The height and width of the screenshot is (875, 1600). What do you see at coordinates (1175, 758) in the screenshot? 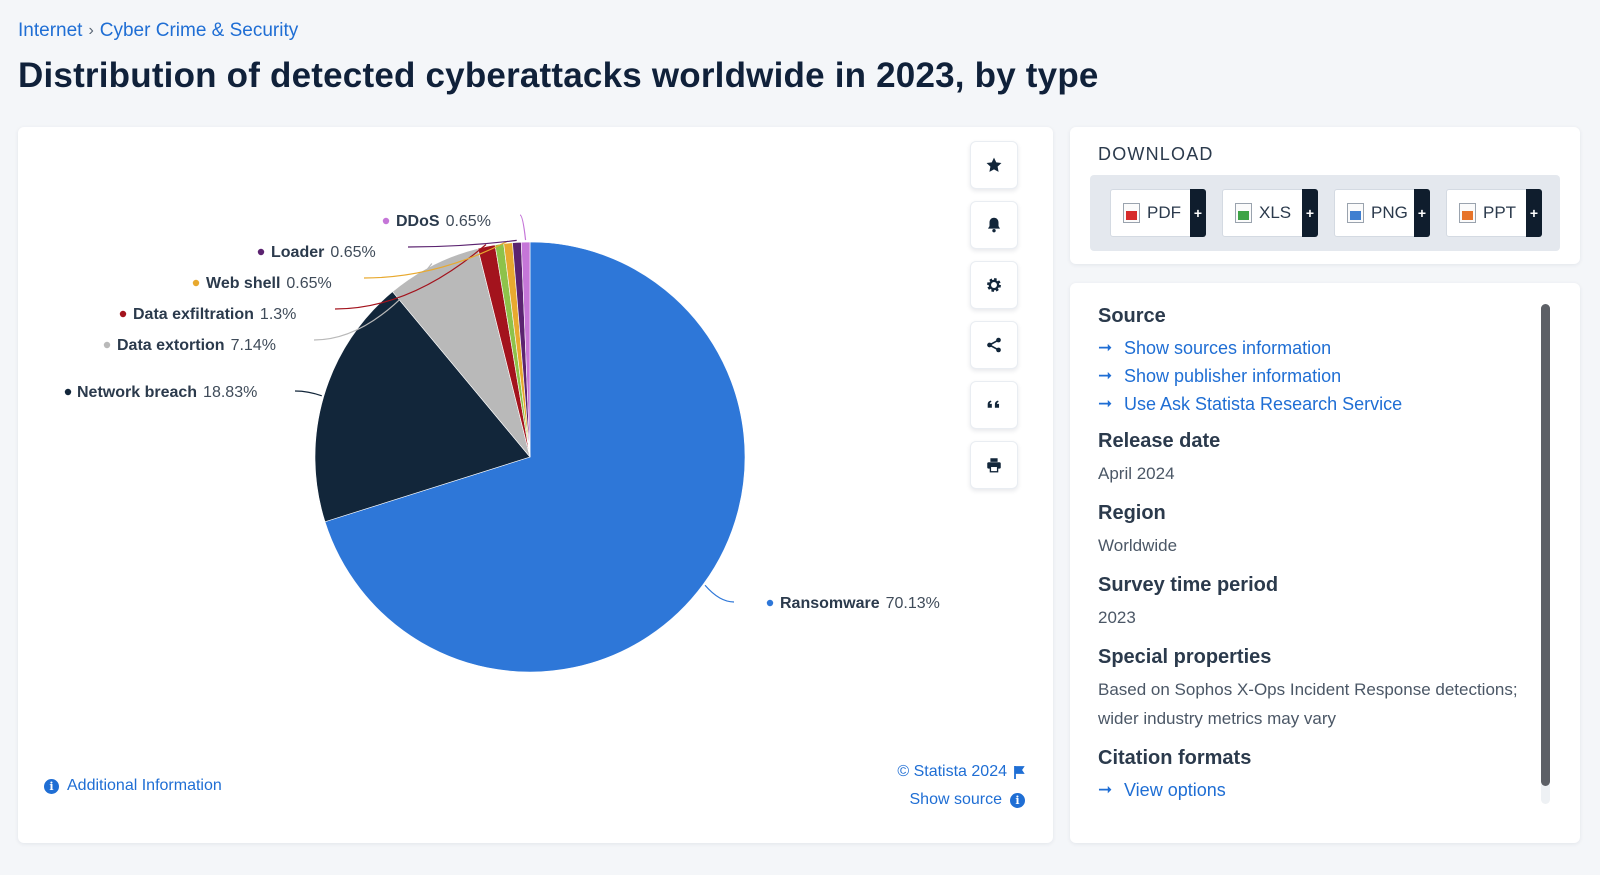
I see `citation-formats-heading: Citation formats` at bounding box center [1175, 758].